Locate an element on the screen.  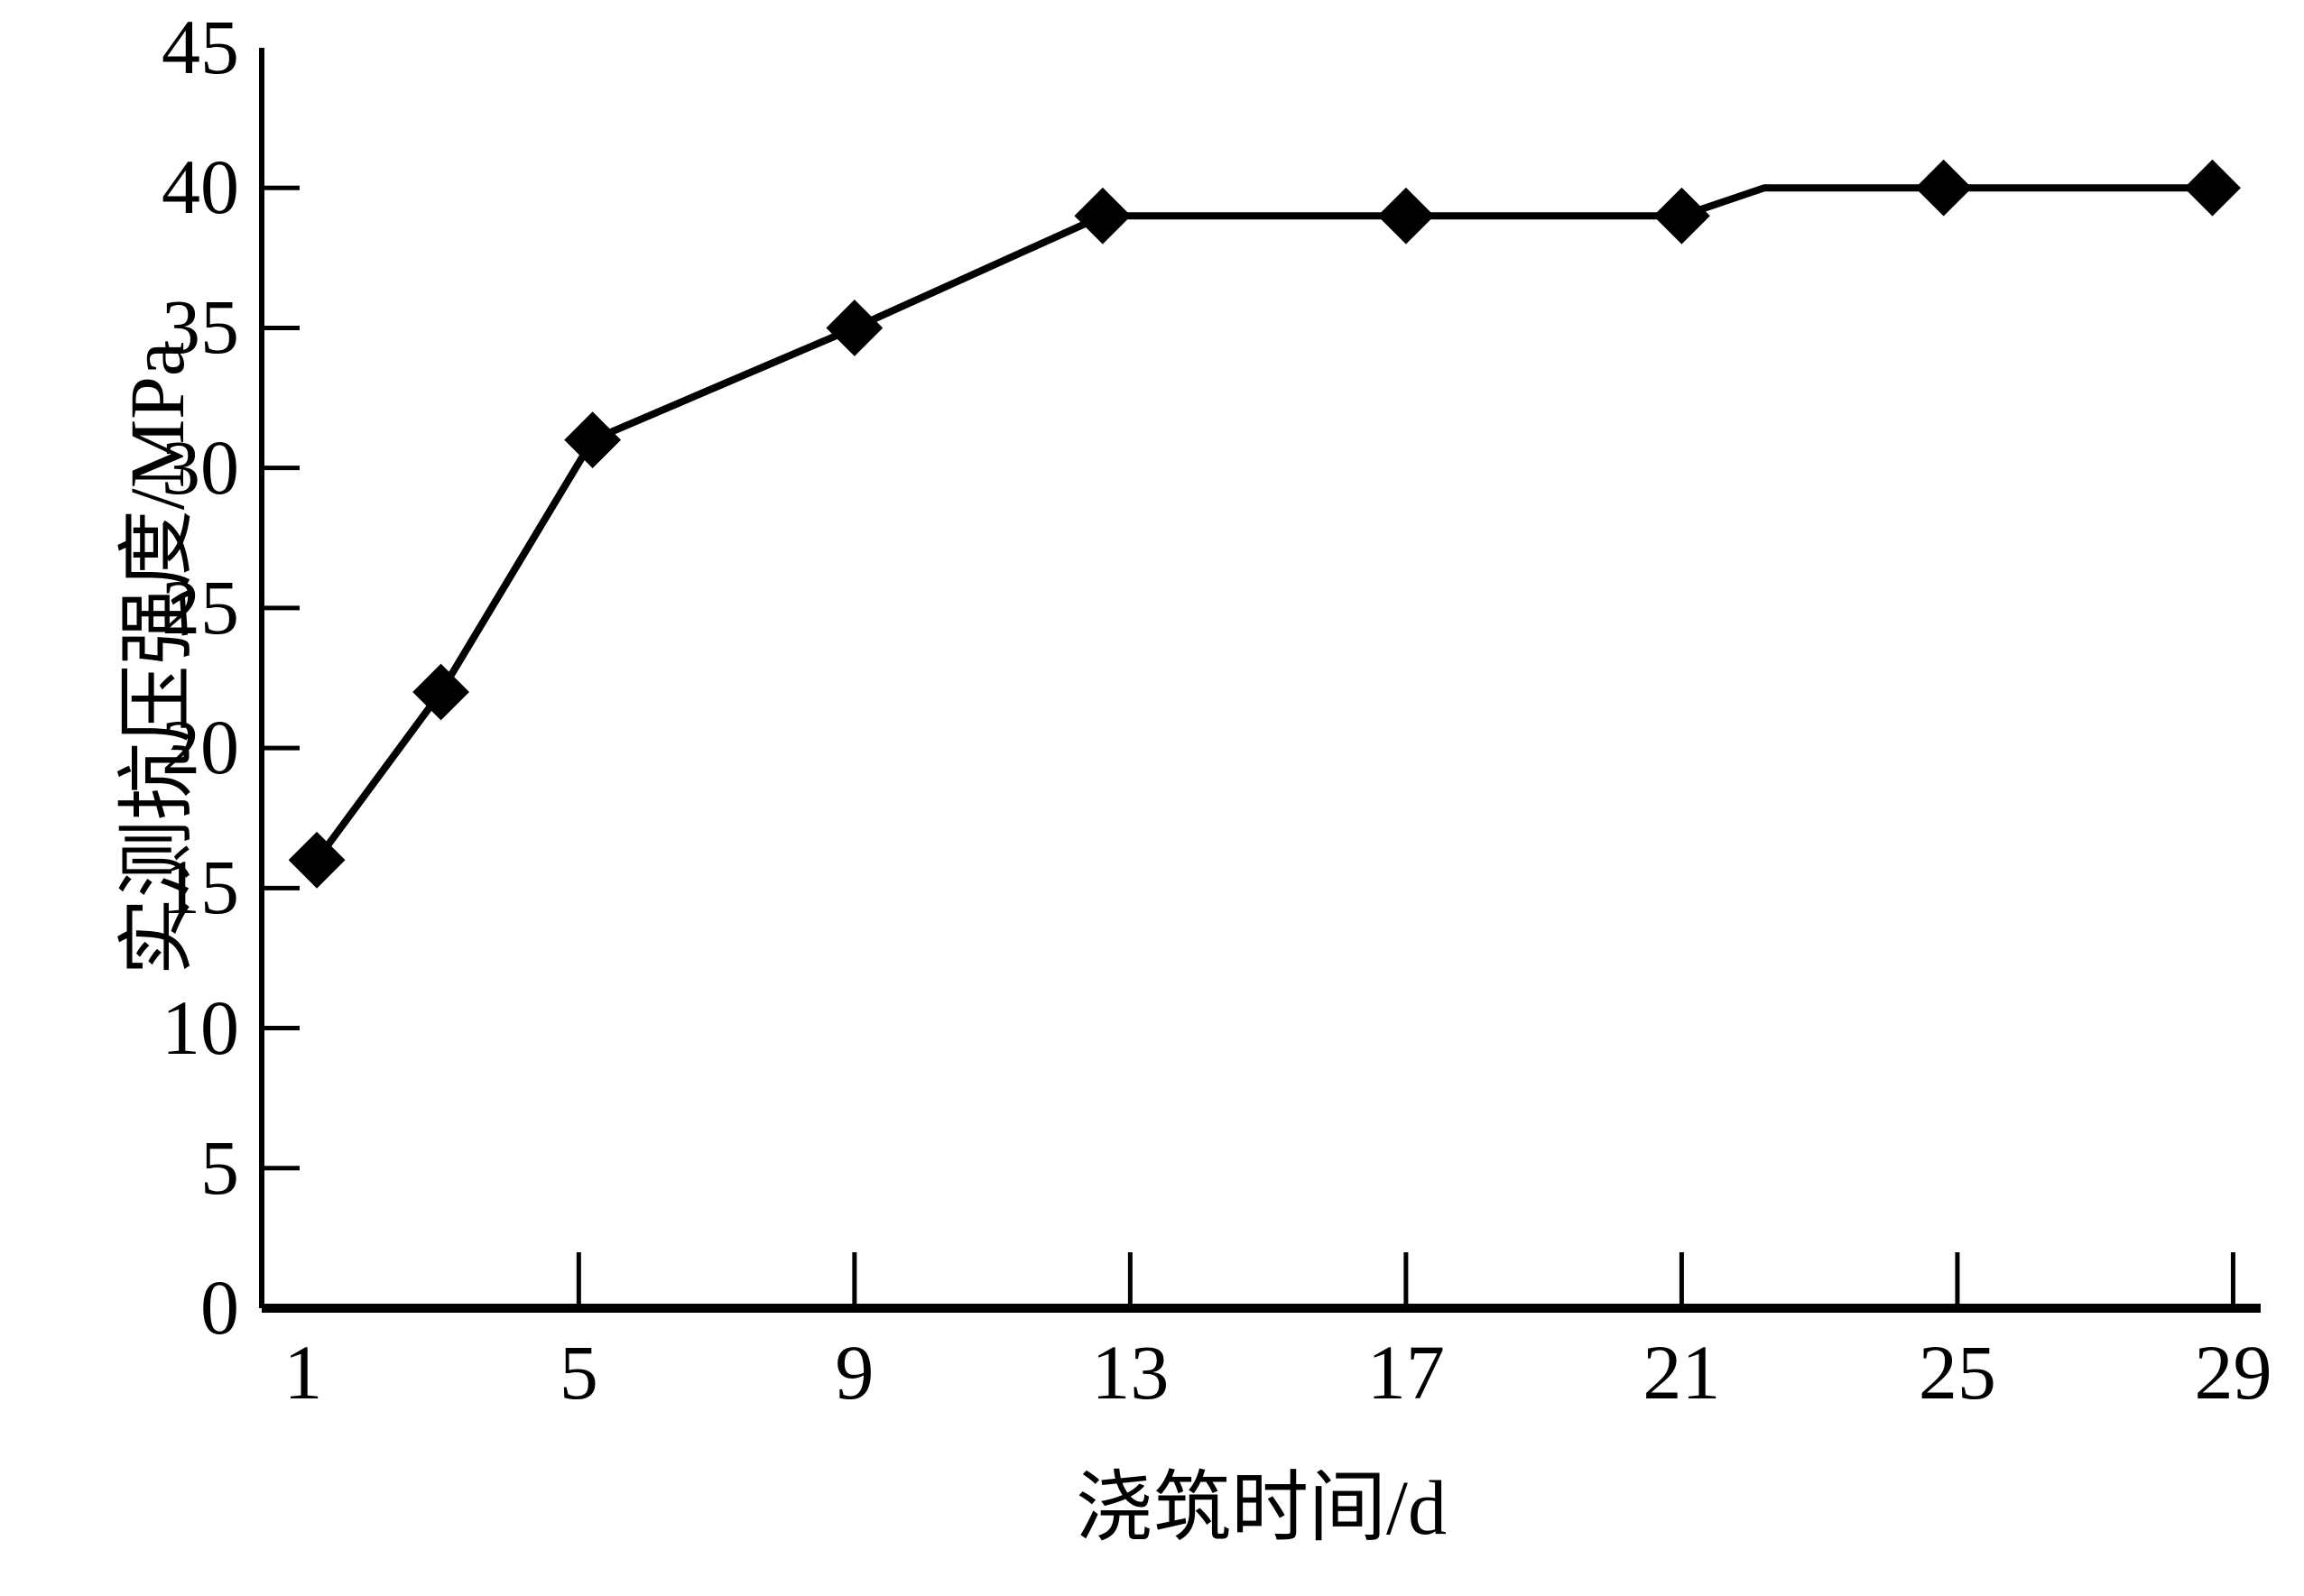
x-axis-ticks is located at coordinates (1405, 1280).